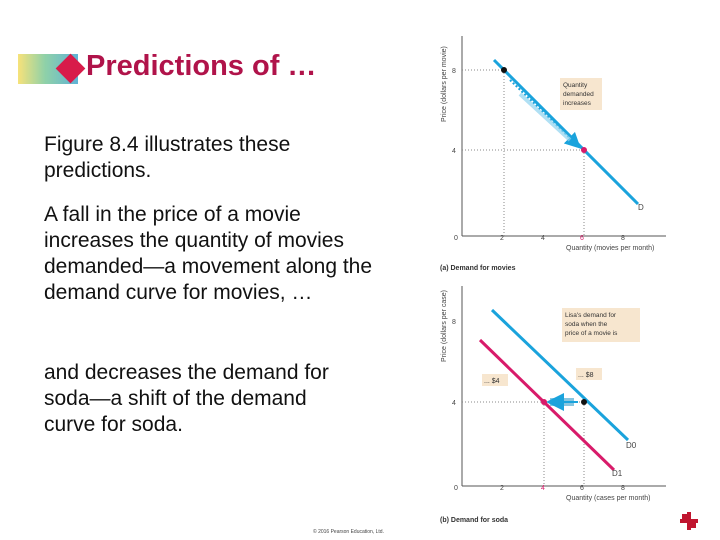  I want to click on curve-label-a: D, so click(641, 207).